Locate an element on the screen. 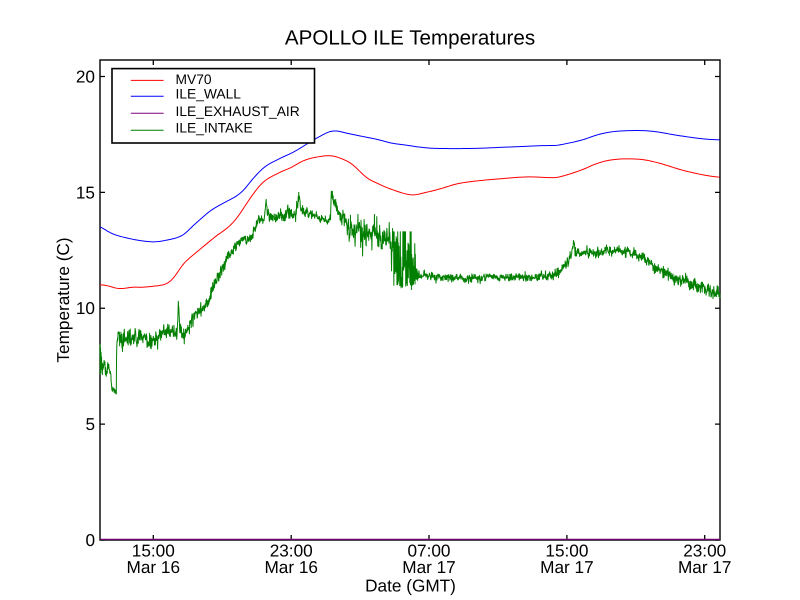 This screenshot has height=600, width=800. svg-text: 15 is located at coordinates (85, 192).